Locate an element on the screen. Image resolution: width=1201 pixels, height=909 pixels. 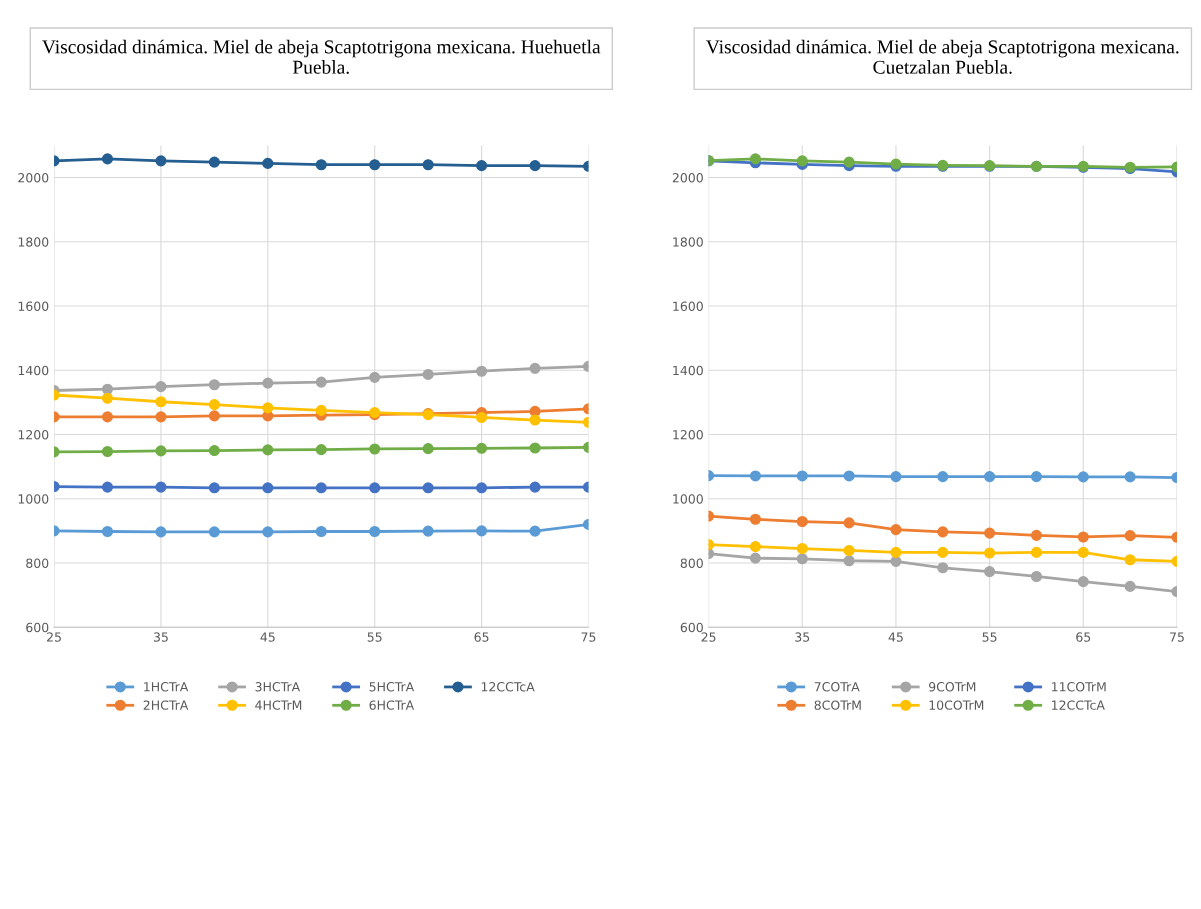
legend-label: 1HCTrA is located at coordinates (166, 687).